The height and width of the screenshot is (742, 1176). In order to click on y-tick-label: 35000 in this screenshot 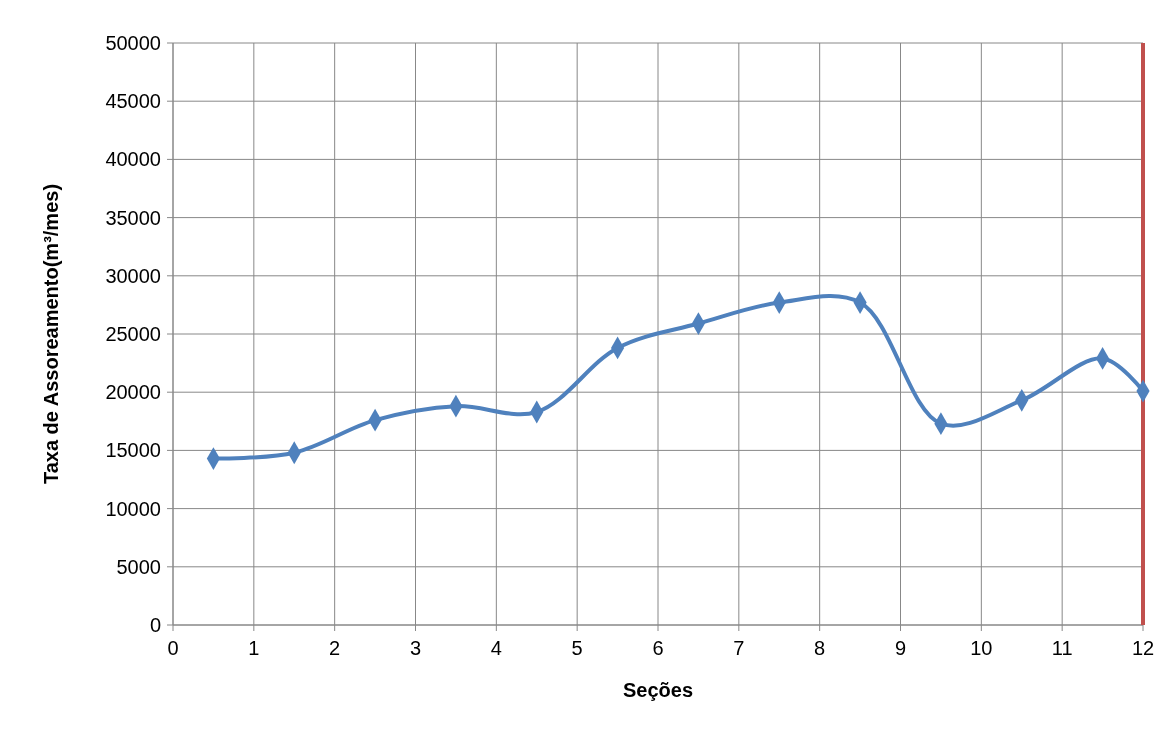, I will do `click(133, 217)`.